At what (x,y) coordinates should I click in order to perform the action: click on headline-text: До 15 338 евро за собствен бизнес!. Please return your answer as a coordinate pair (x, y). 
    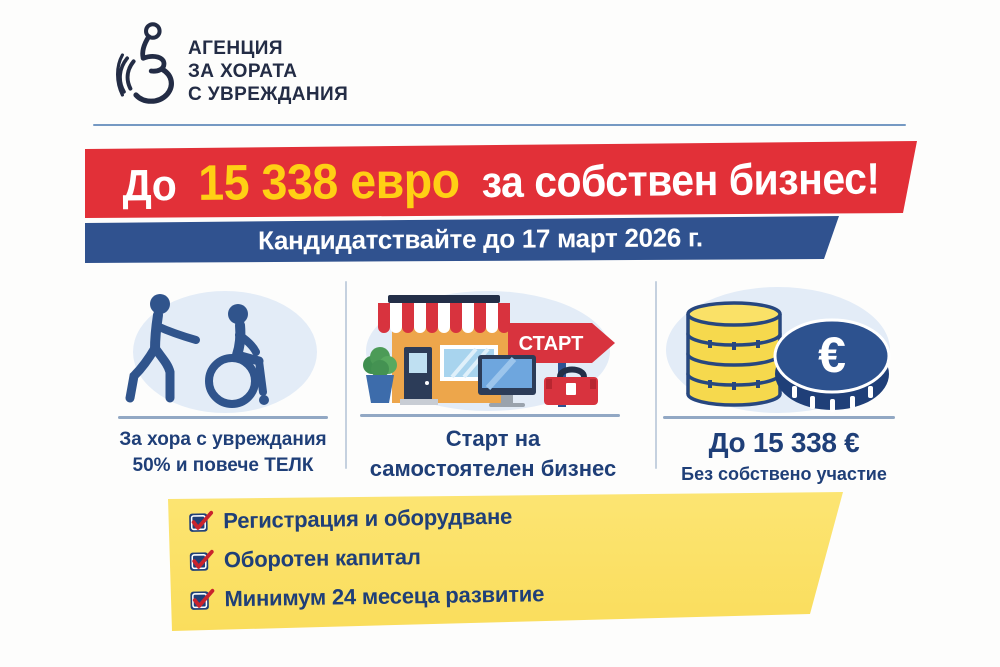
    Looking at the image, I should click on (502, 179).